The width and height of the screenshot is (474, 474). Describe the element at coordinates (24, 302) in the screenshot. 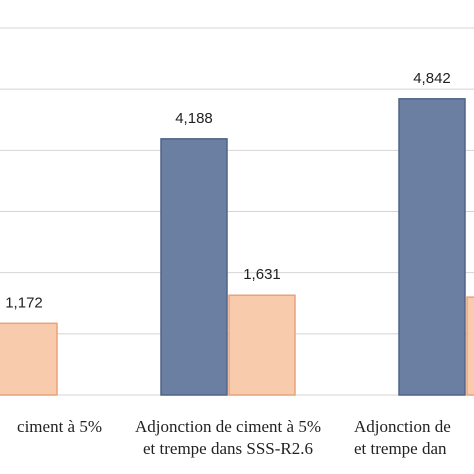

I see `value-label: 1,172` at that location.